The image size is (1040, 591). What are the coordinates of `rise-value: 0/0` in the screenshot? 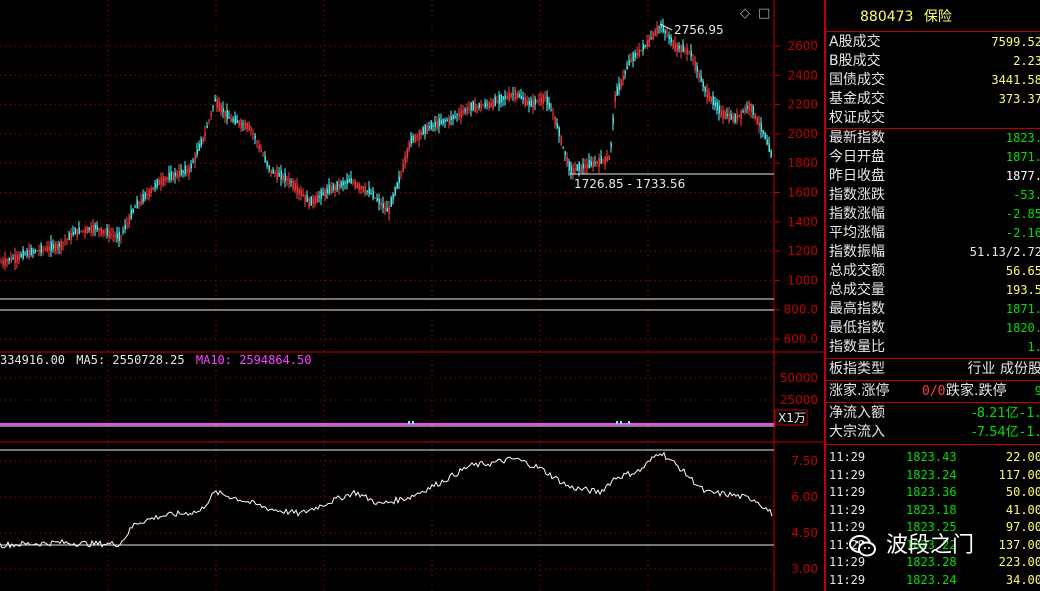 It's located at (934, 391).